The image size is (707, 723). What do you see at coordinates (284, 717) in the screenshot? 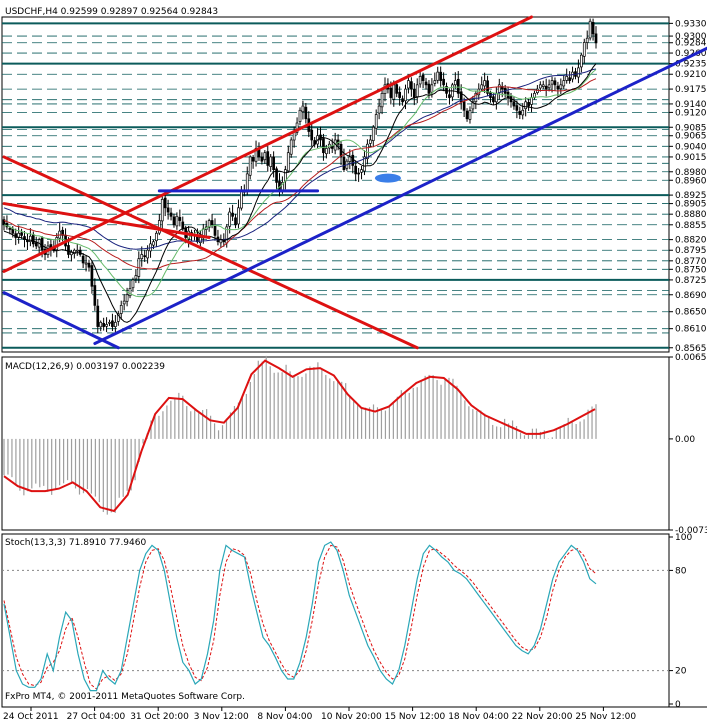
I see `time-tick-label: 8 Nov 04:00` at bounding box center [284, 717].